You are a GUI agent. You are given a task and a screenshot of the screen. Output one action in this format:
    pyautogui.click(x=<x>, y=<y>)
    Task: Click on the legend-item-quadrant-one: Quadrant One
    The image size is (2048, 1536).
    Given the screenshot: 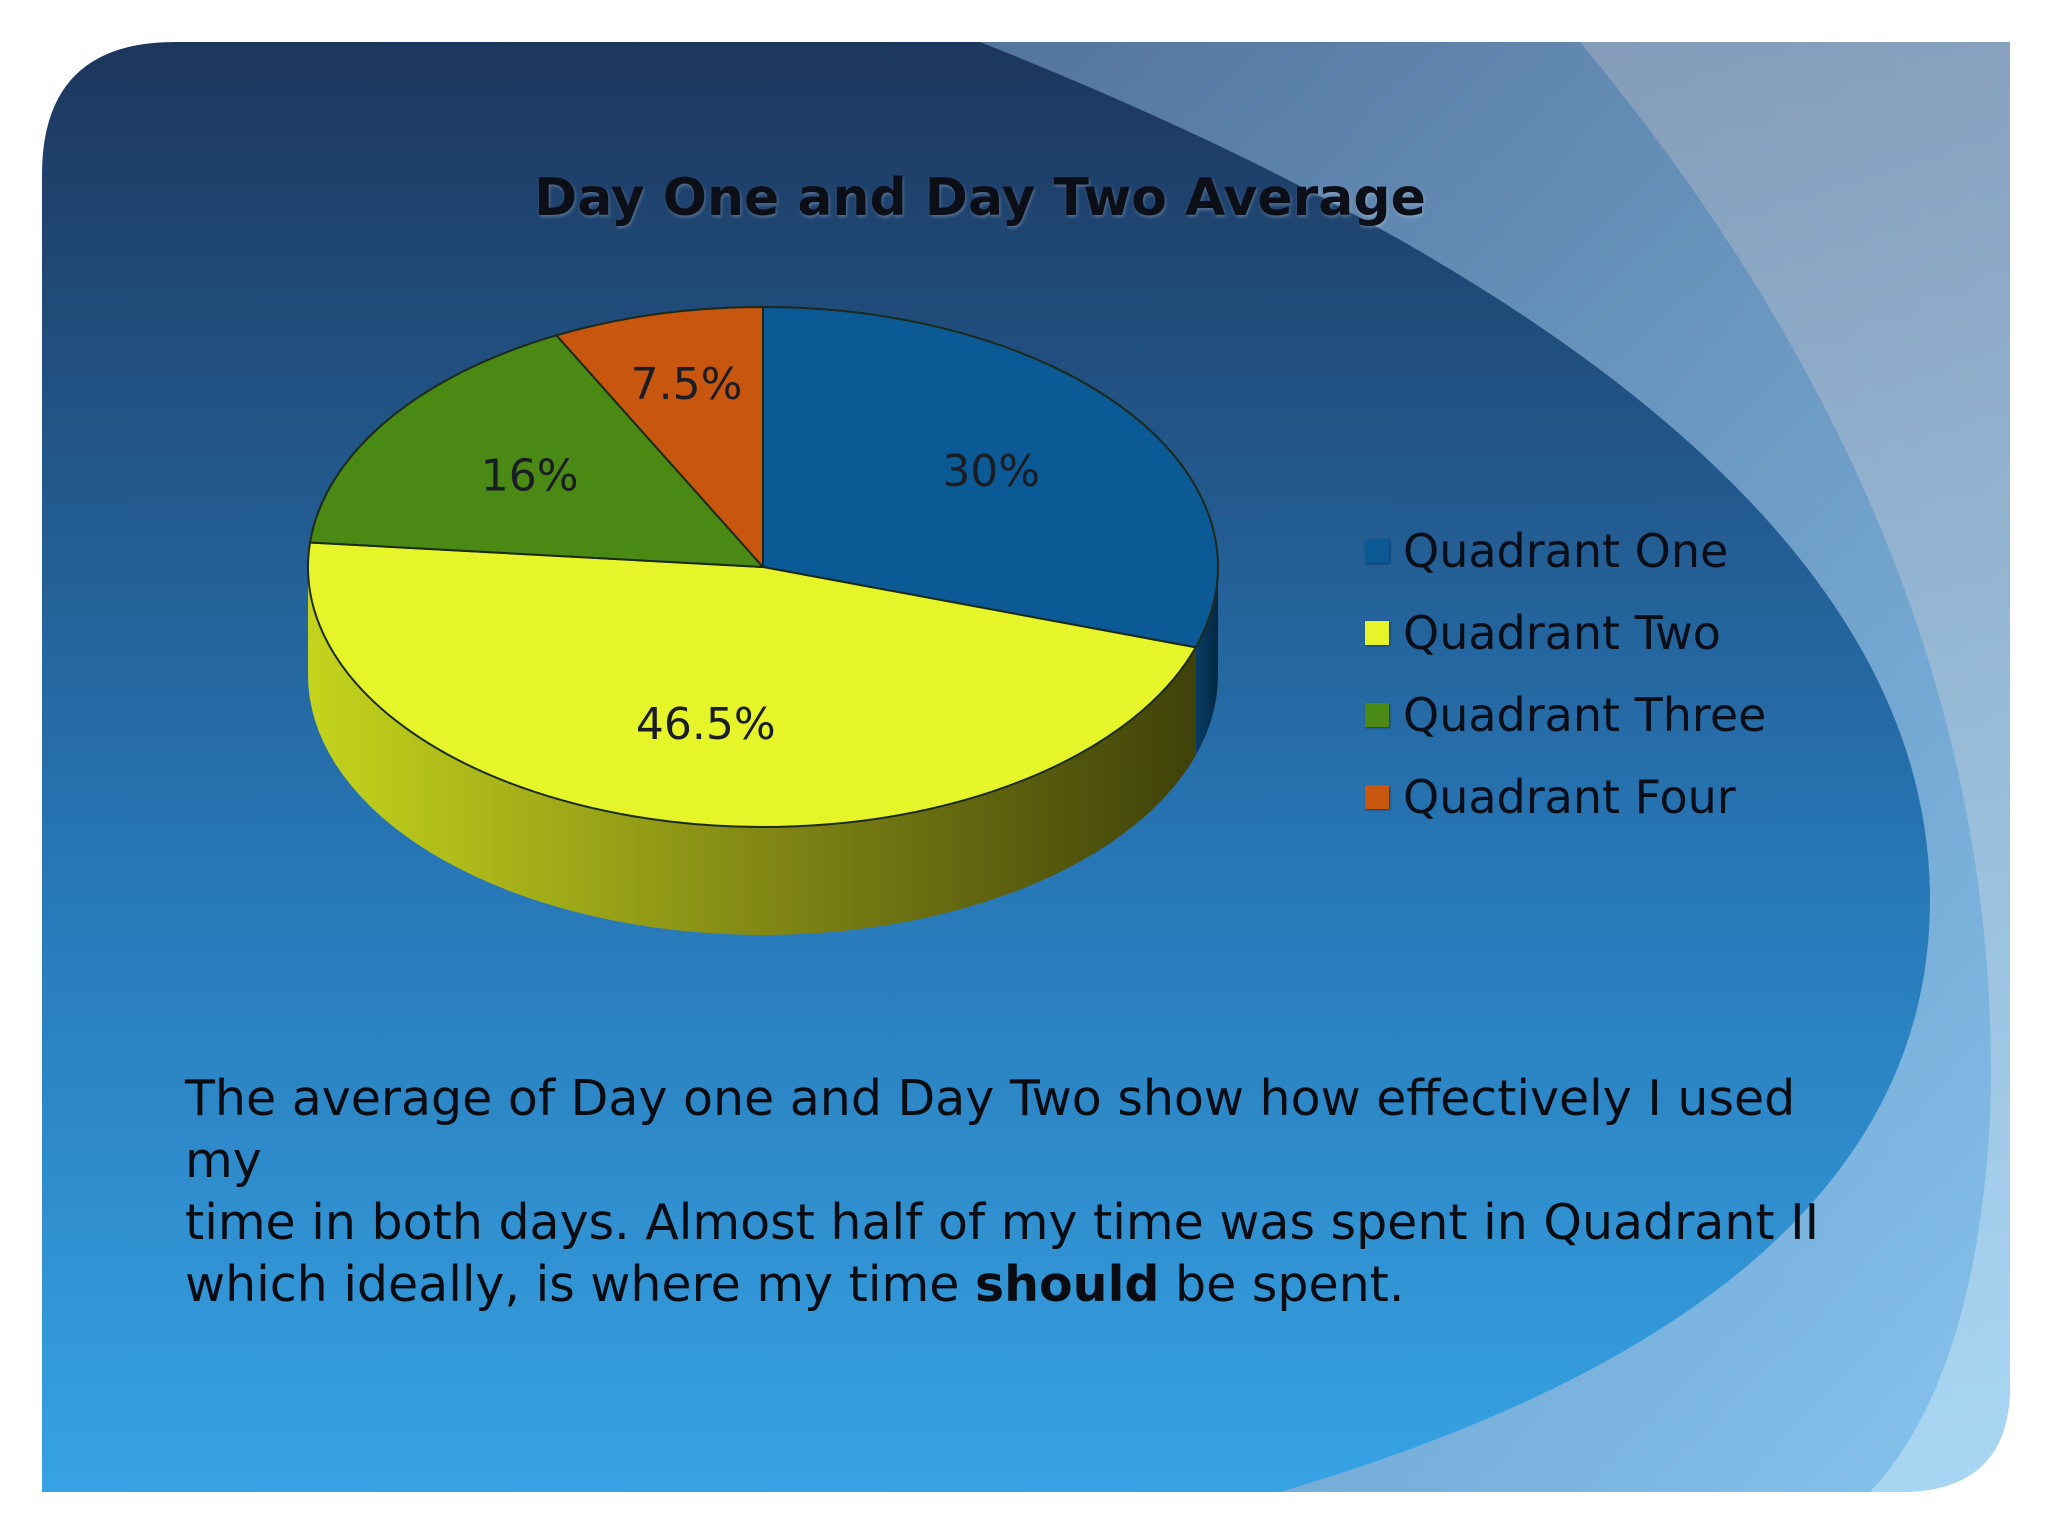 What is the action you would take?
    pyautogui.click(x=1565, y=551)
    